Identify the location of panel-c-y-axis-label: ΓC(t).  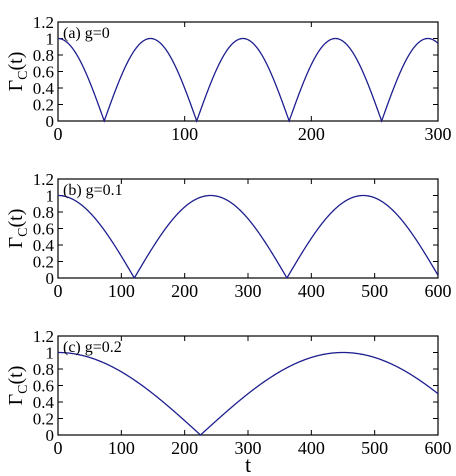
(18, 386).